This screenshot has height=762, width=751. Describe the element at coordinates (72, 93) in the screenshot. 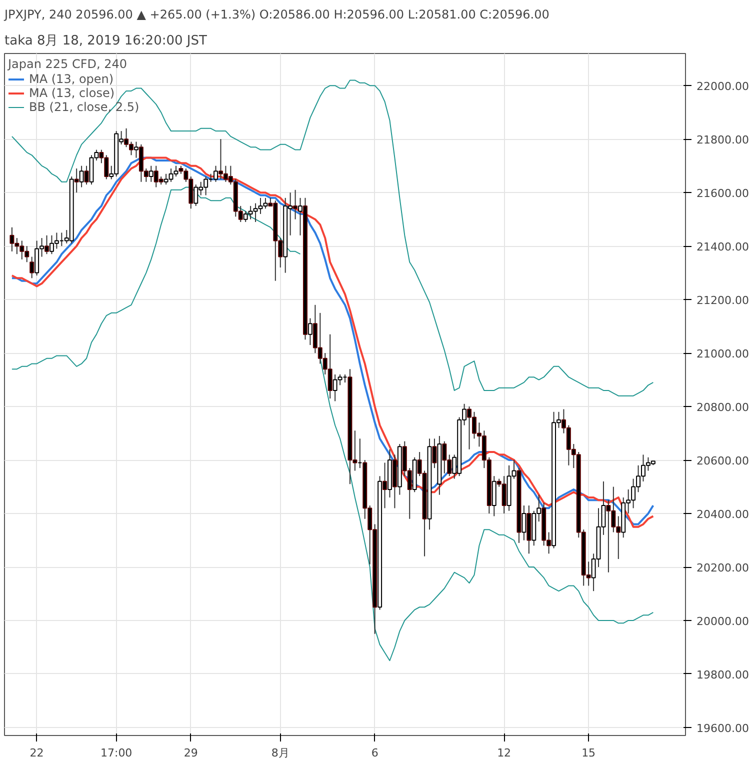

I see `legend-label: MA (13, close)` at that location.